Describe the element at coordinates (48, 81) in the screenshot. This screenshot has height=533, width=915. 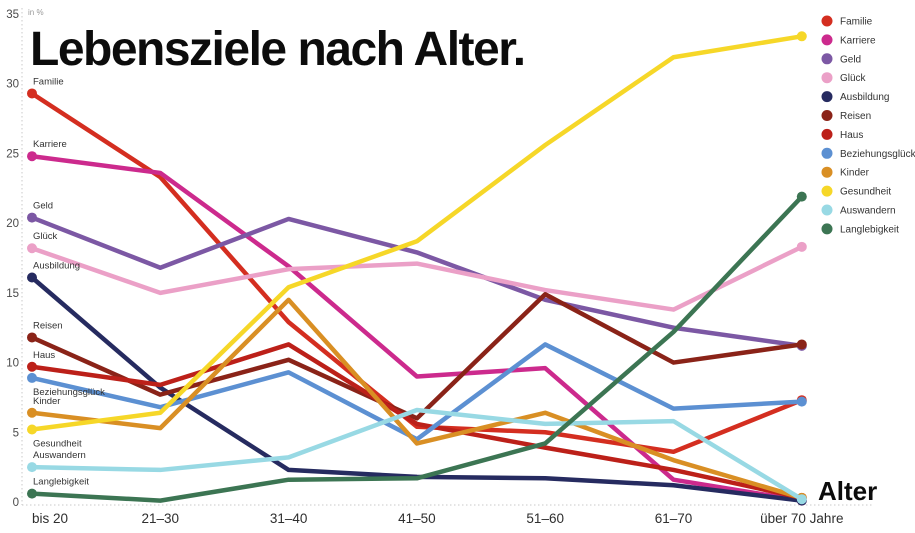
I see `series-start-label-familie: Familie` at that location.